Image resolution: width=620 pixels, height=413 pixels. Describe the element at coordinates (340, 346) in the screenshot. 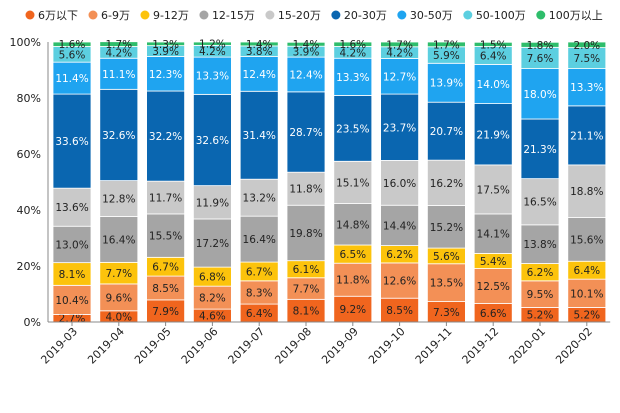

I see `x-tick-label: 2019-09` at that location.